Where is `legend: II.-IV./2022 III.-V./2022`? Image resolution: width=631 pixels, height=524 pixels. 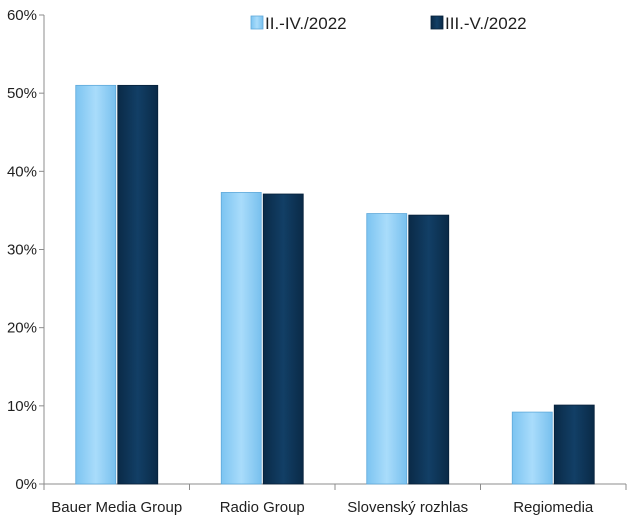
legend: II.-IV./2022 III.-V./2022 is located at coordinates (388, 23).